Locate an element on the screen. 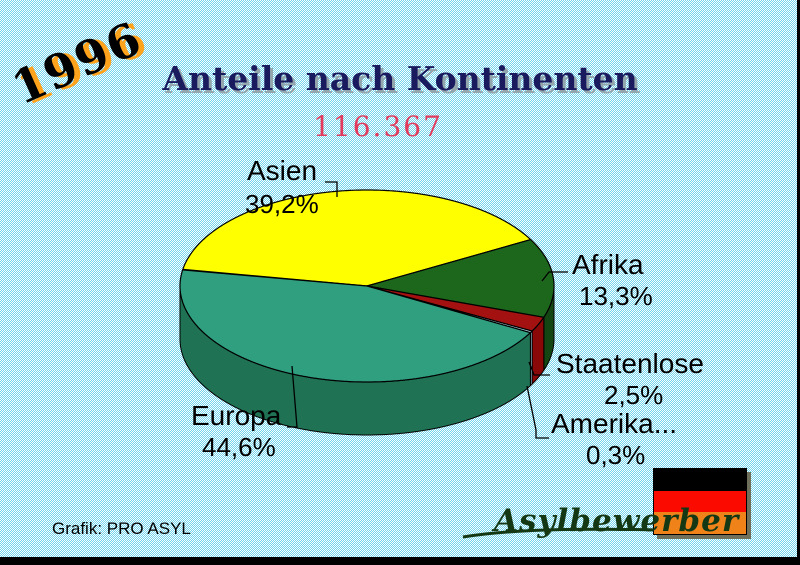 Image resolution: width=800 pixels, height=565 pixels. pie-slice-afrika is located at coordinates (460, 278).